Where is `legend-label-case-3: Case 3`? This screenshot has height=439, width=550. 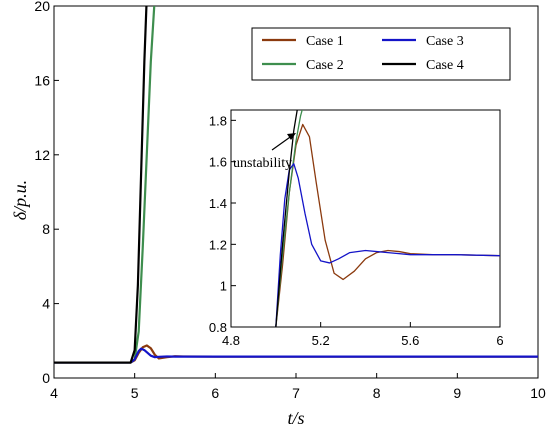 legend-label-case-3: Case 3 is located at coordinates (445, 41).